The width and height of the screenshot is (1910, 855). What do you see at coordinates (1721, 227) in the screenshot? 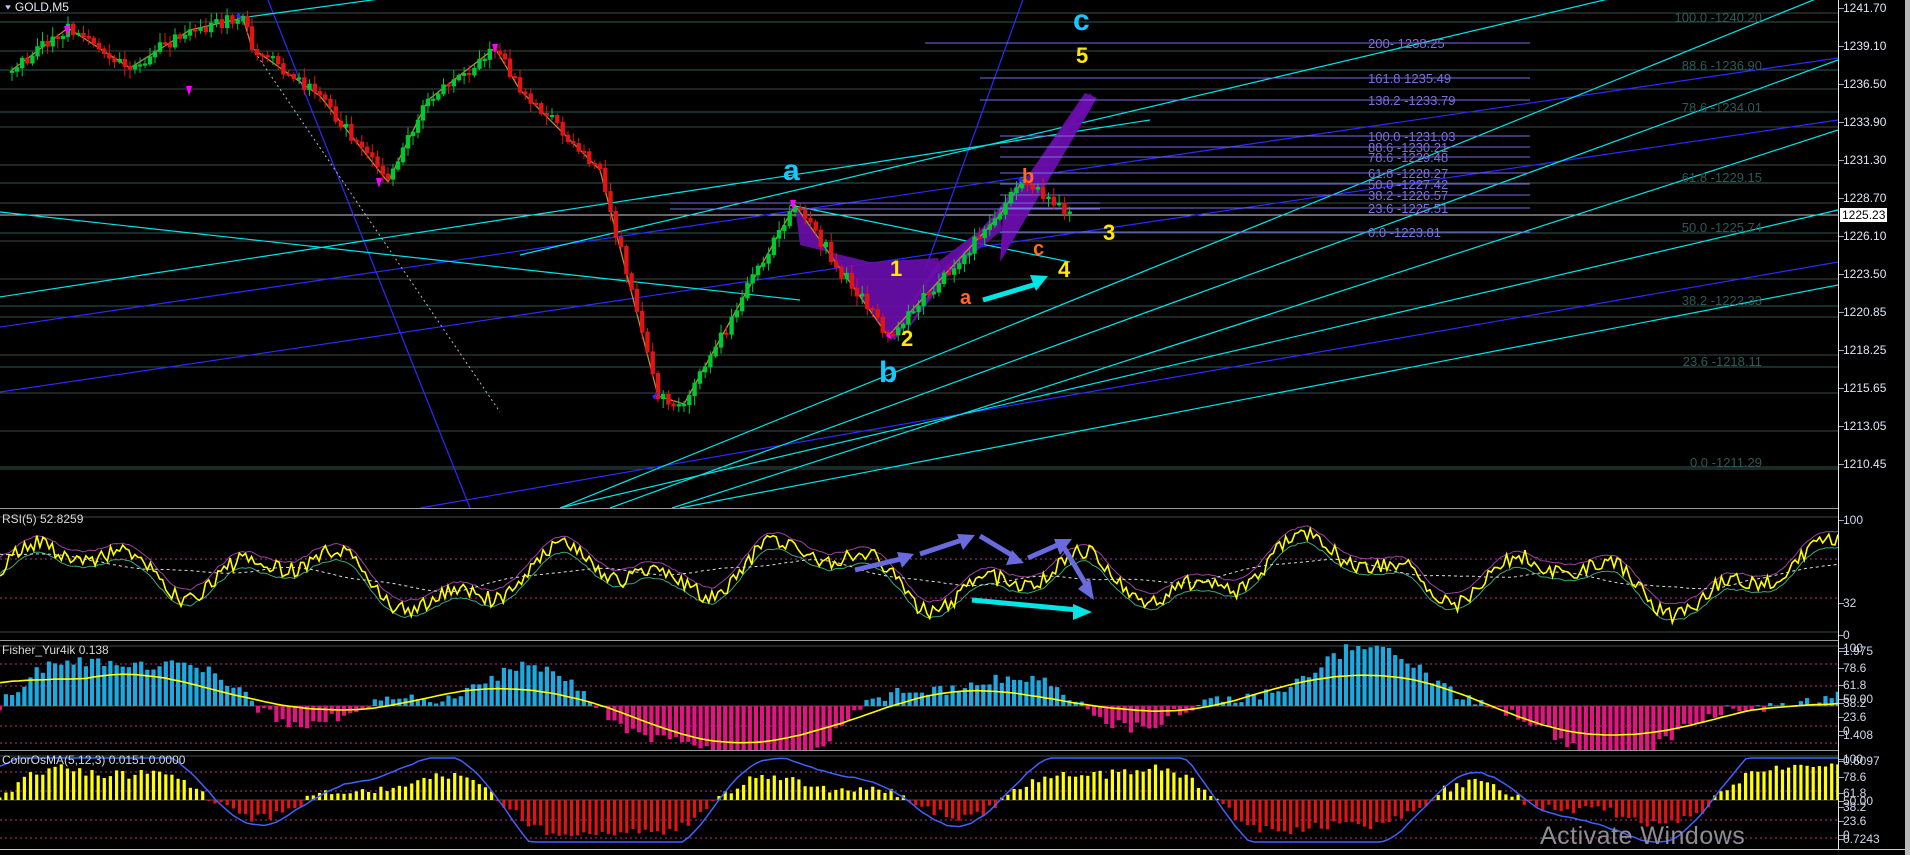
I see `fib-level-label: 50.0 -1225.74` at bounding box center [1721, 227].